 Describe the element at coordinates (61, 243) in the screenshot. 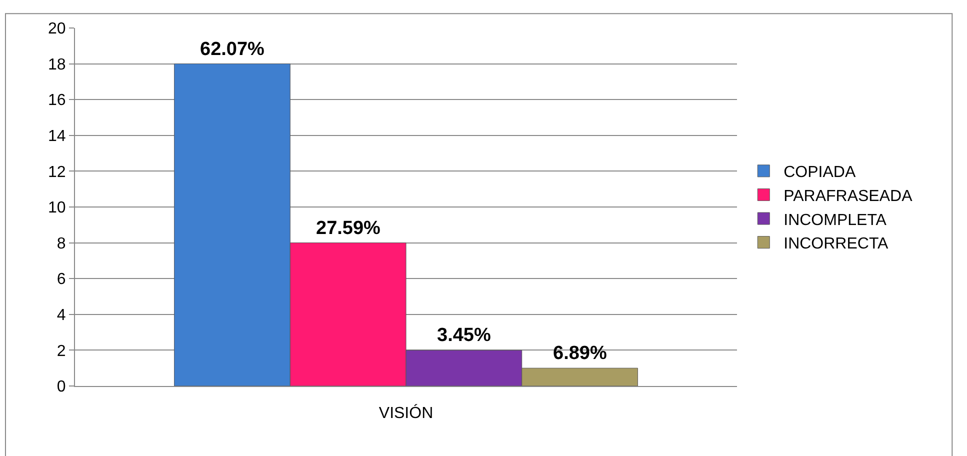

I see `y-tick-label: 8` at that location.